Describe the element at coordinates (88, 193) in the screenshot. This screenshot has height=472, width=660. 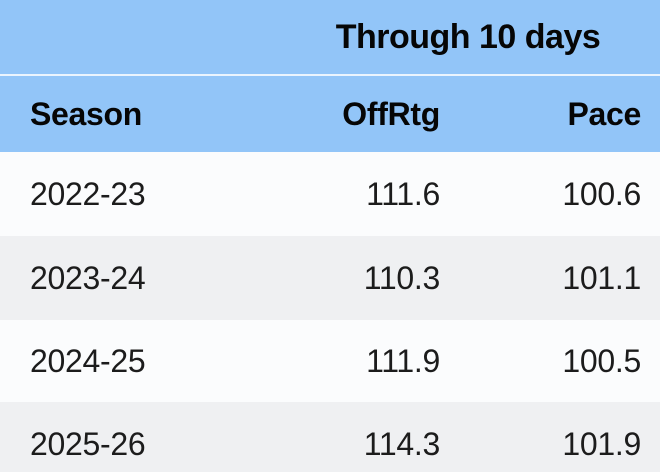
I see `season-cell: 2022-23` at that location.